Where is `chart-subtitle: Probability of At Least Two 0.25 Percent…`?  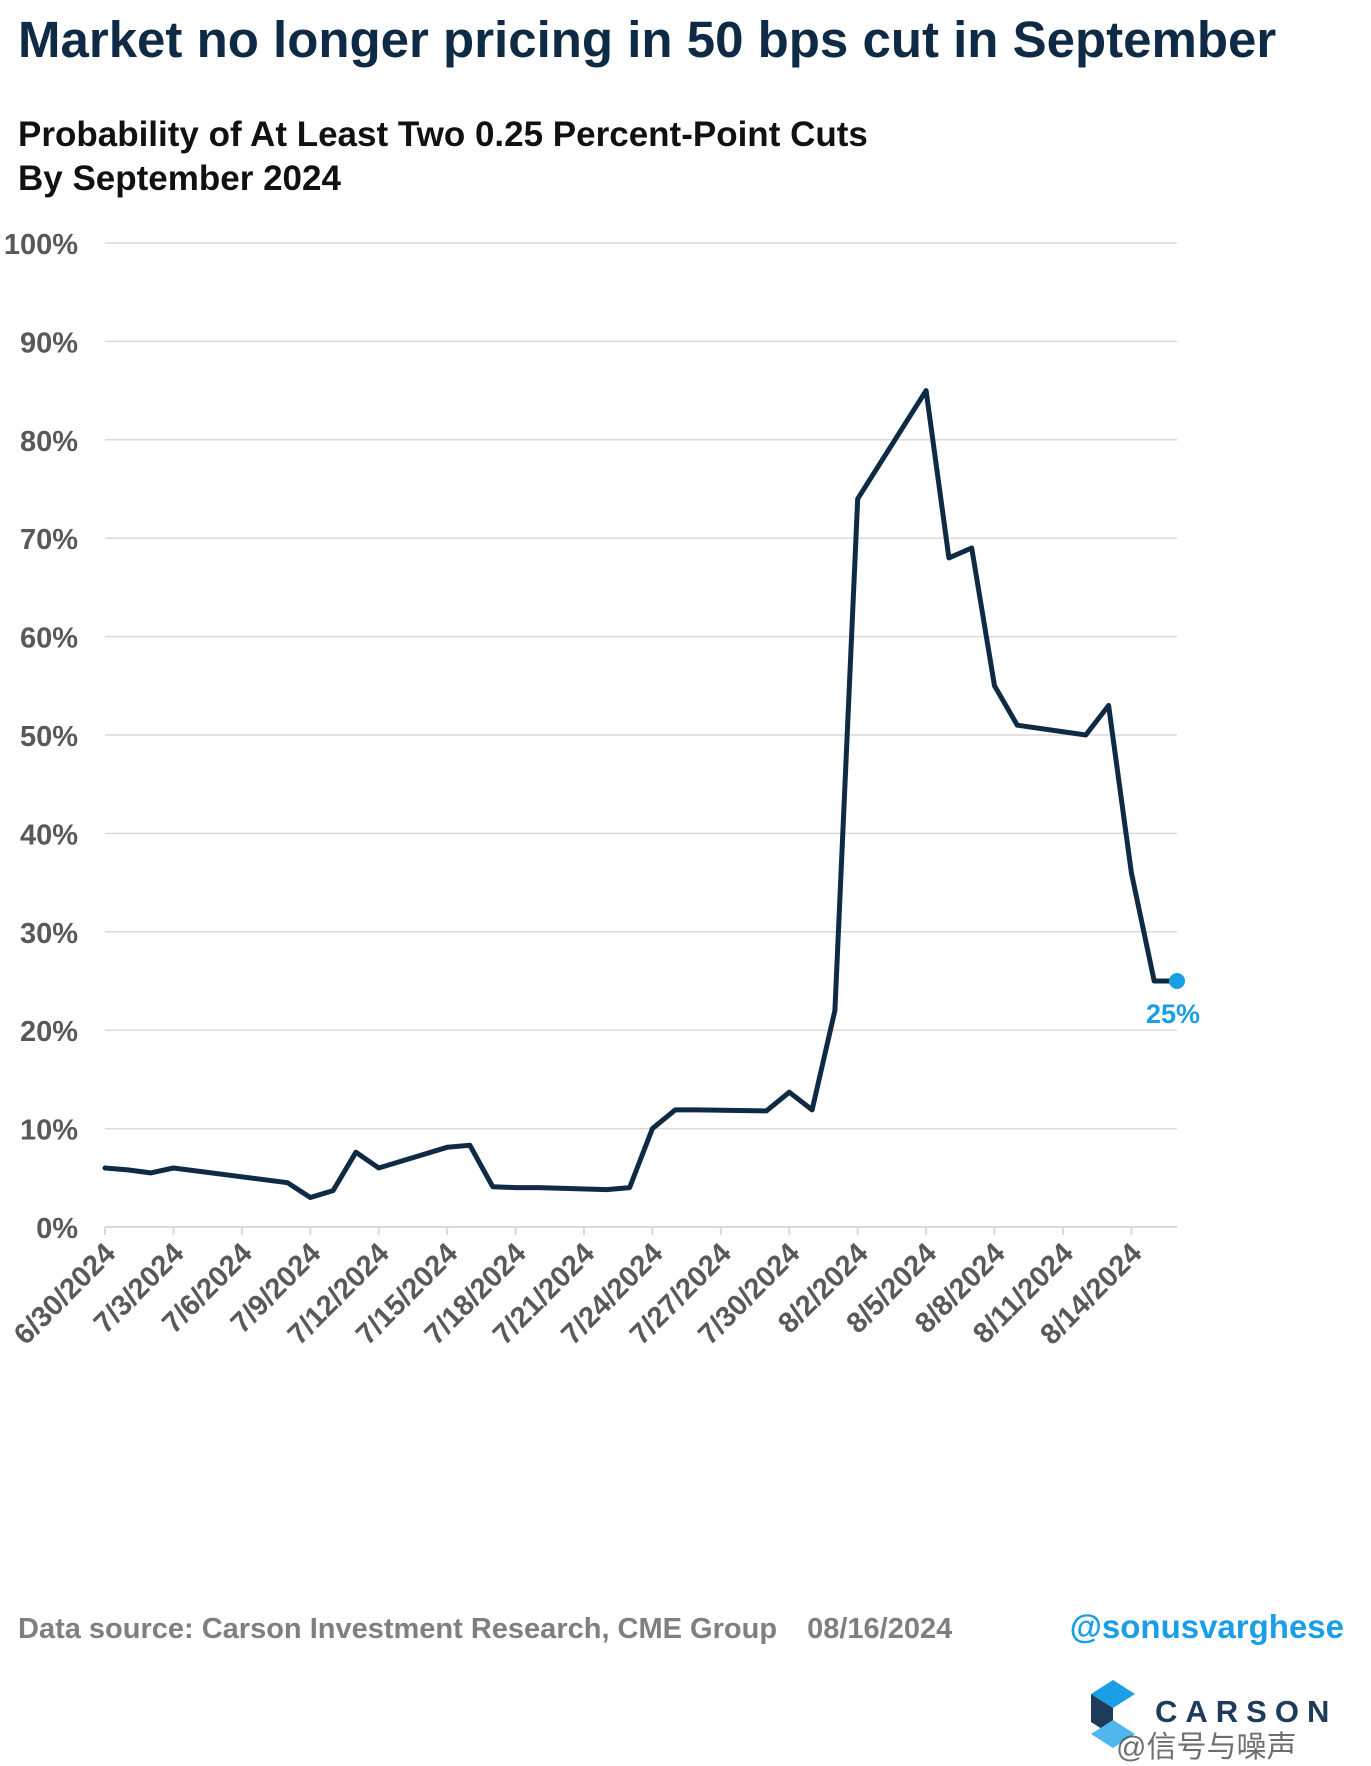 chart-subtitle: Probability of At Least Two 0.25 Percent… is located at coordinates (443, 157).